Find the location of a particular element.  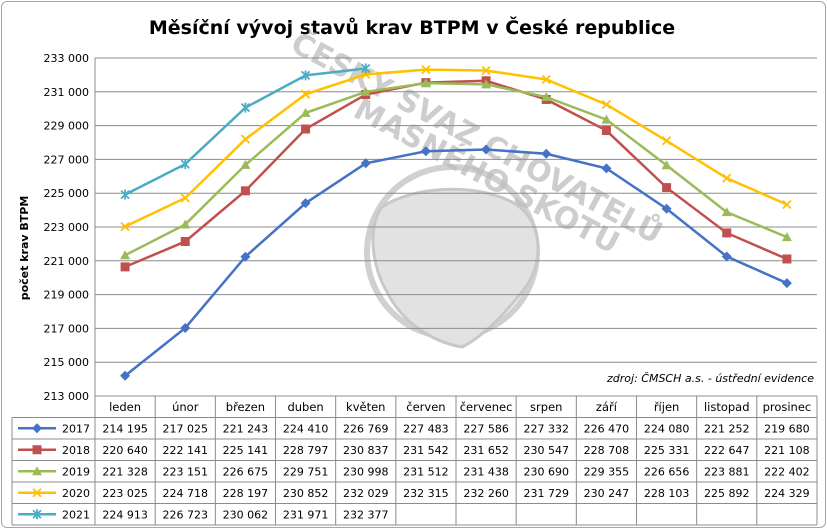

table-cell-value: 230 690 is located at coordinates (547, 471).